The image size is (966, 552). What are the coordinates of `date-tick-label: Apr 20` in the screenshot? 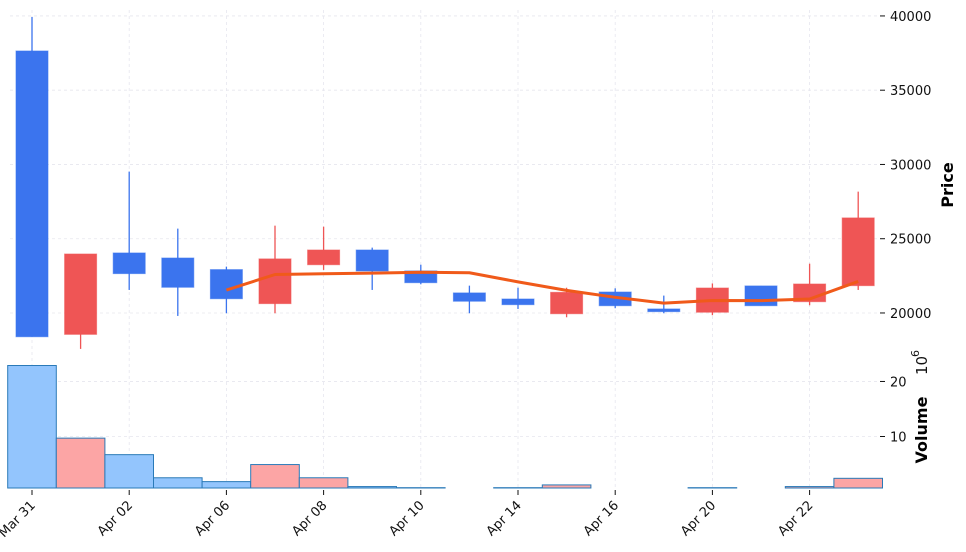 It's located at (698, 518).